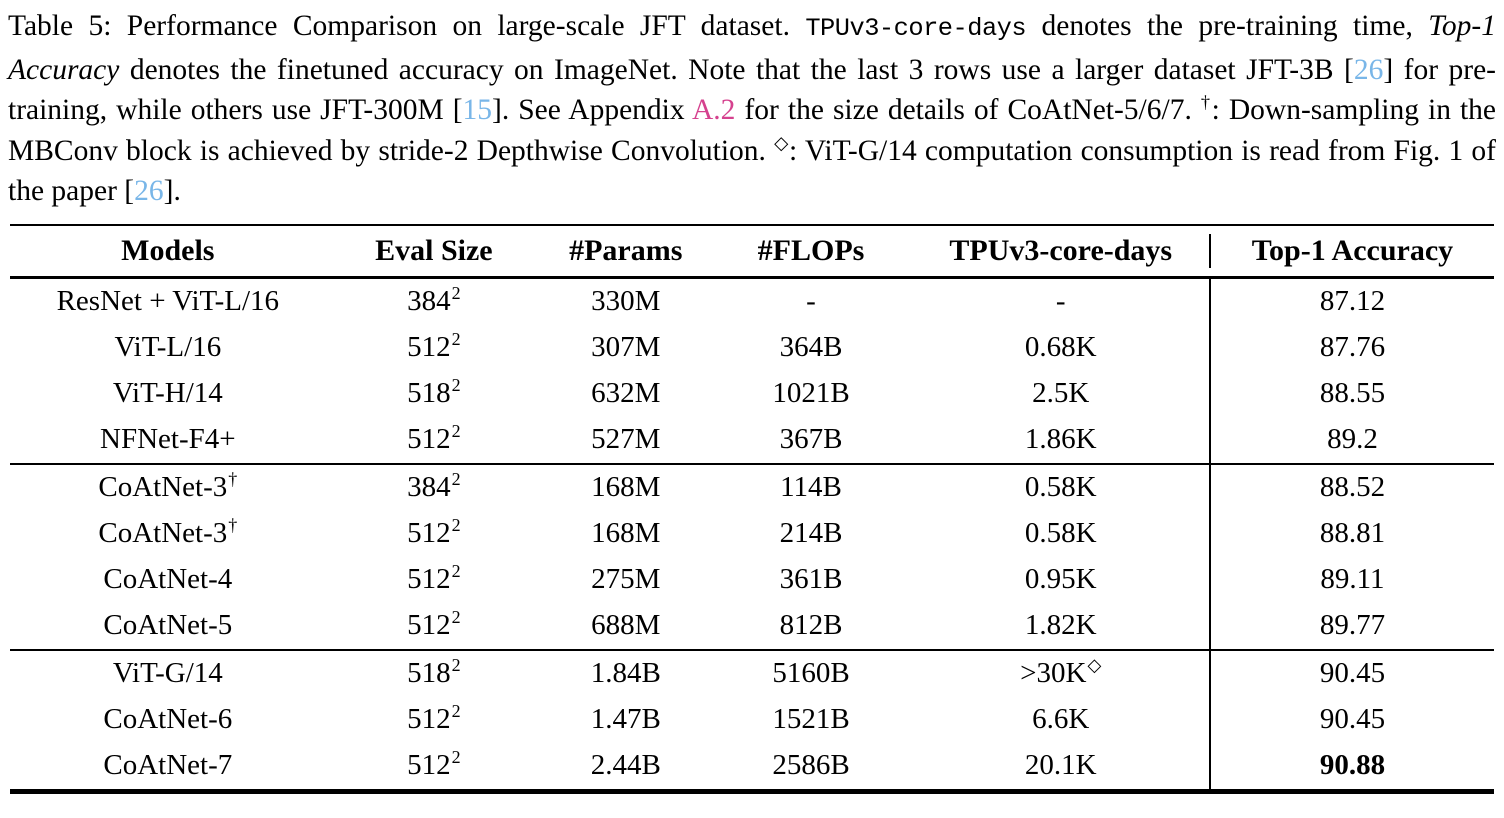 The width and height of the screenshot is (1504, 818). What do you see at coordinates (1351, 533) in the screenshot?
I see `cell-top1-accuracy: 88.81` at bounding box center [1351, 533].